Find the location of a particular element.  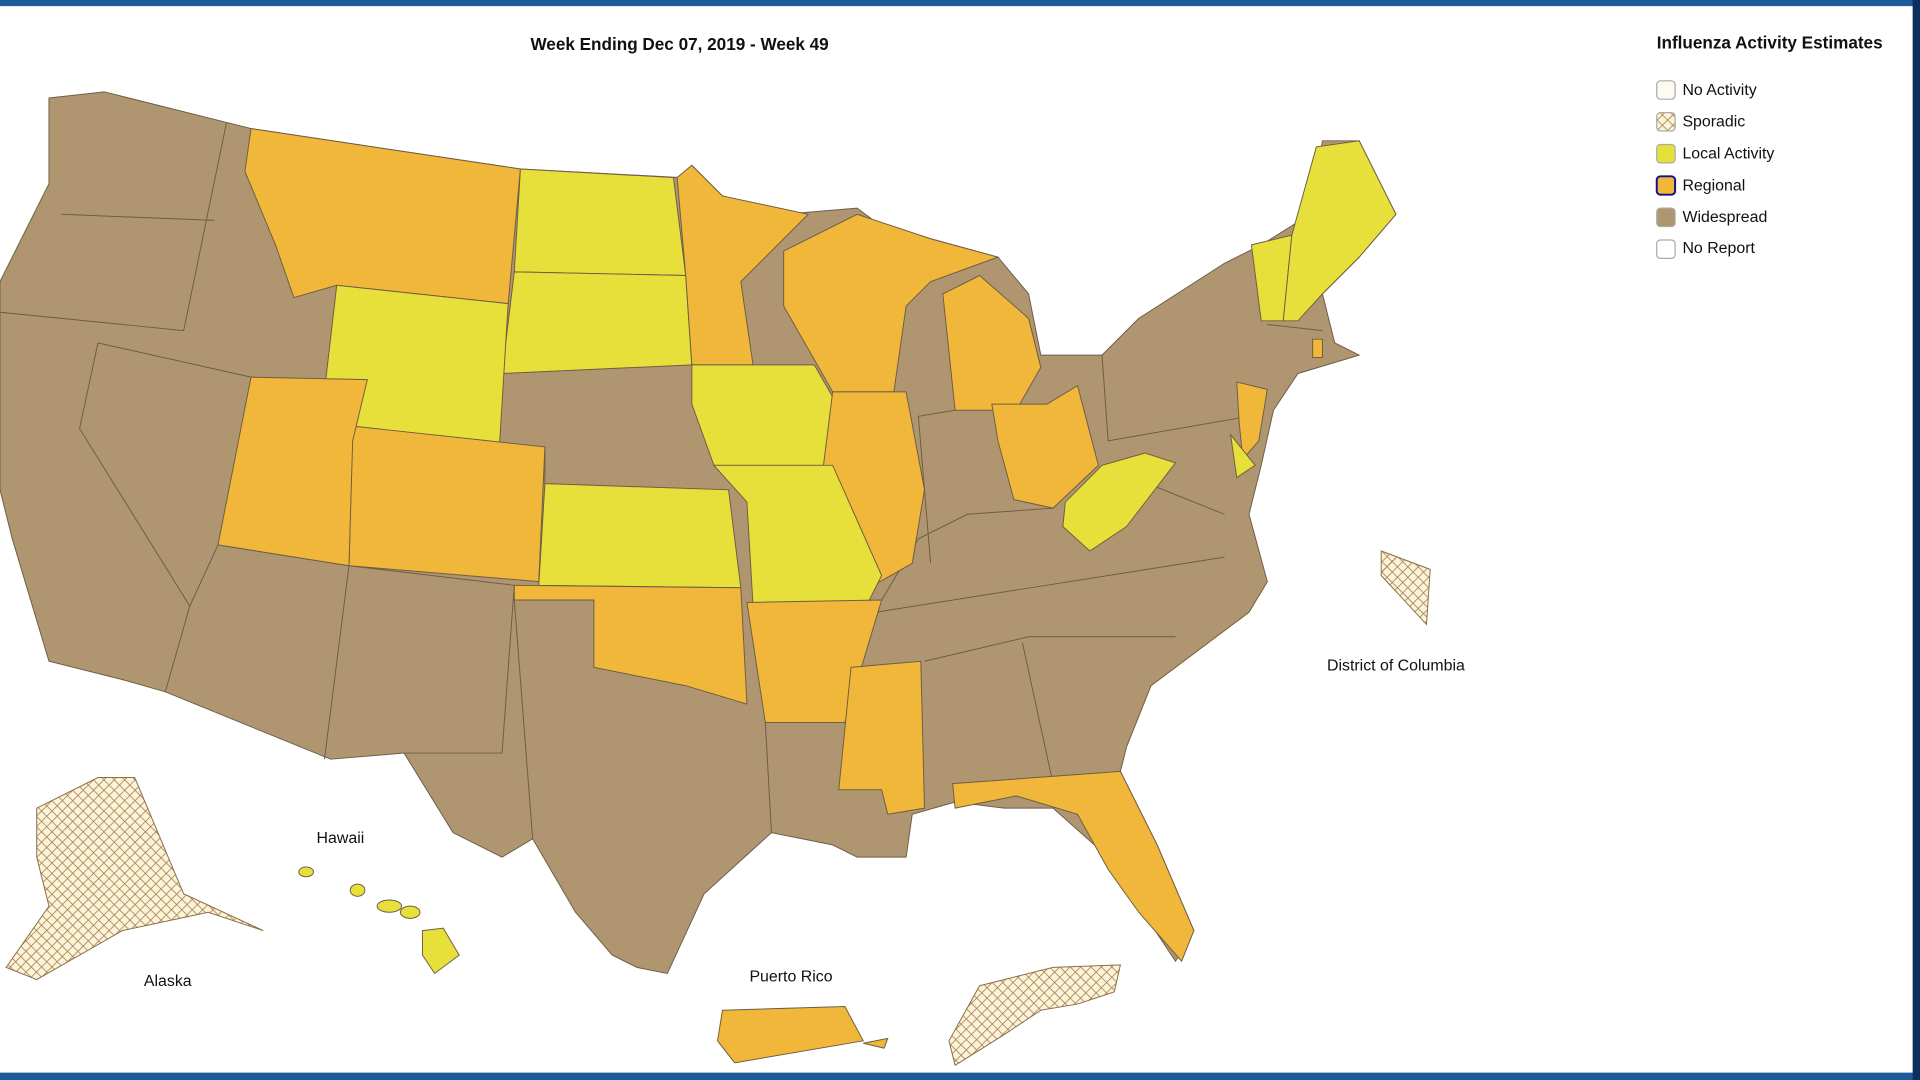

legend-label: No Activity is located at coordinates (1719, 90).